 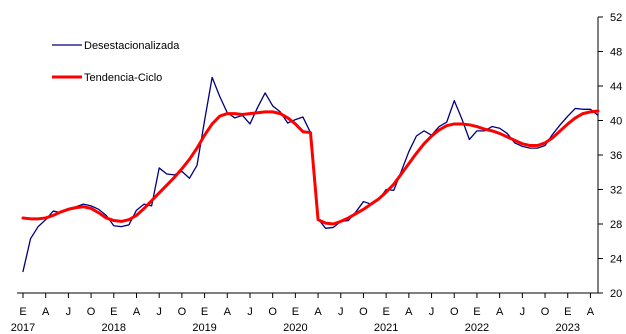 I want to click on y-axis-ticks: 20 24 28 32 36 40 44 48 52, so click(x=610, y=156).